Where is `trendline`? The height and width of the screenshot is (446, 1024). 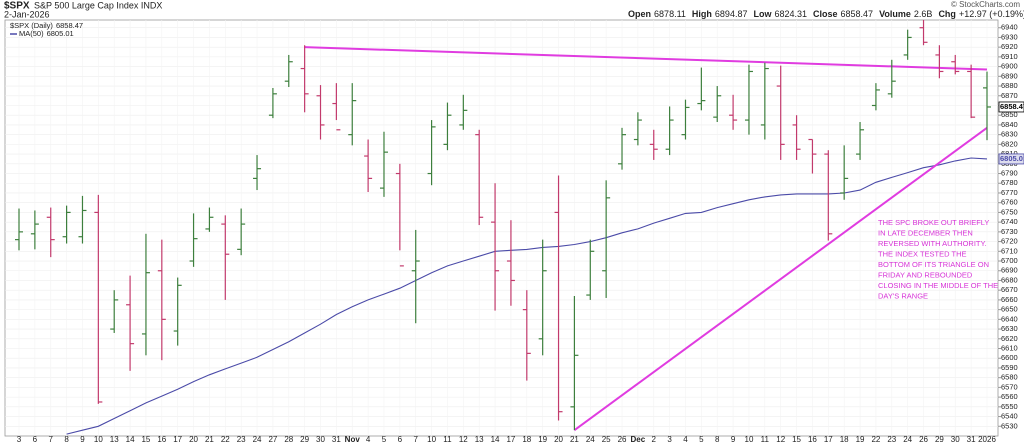
trendline is located at coordinates (646, 58).